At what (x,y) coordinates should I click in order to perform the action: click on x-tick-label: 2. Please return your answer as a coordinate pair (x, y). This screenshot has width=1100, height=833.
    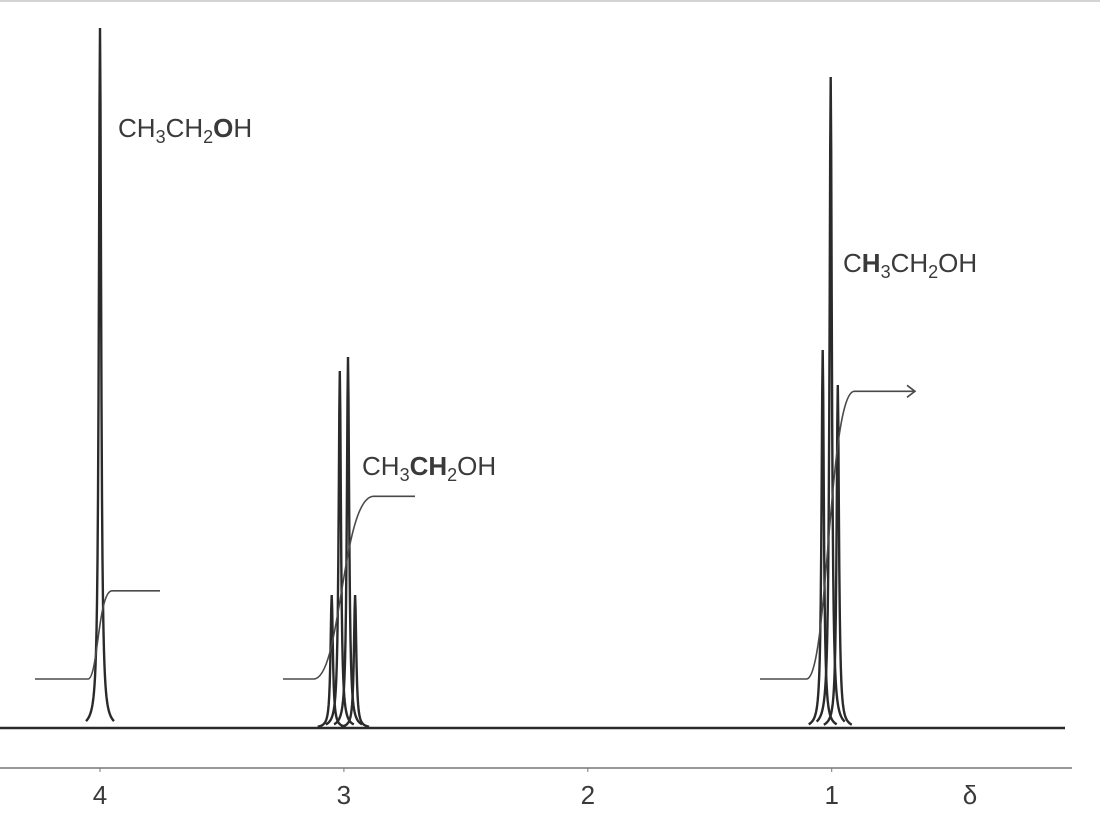
    Looking at the image, I should click on (588, 795).